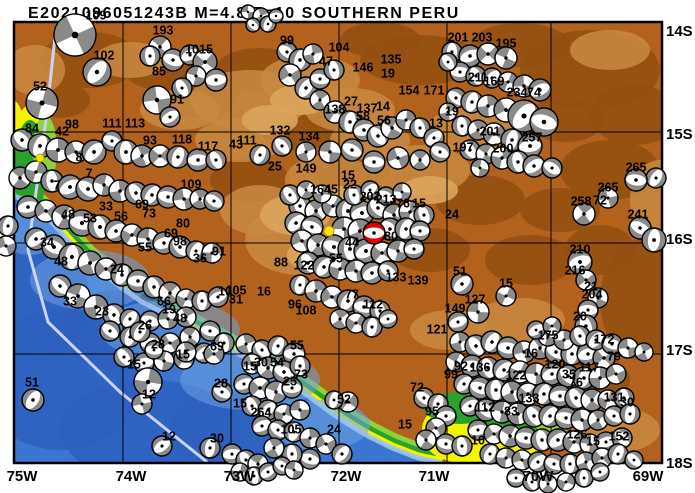 The height and width of the screenshot is (493, 695). What do you see at coordinates (374, 233) in the screenshot?
I see `highlighted-event-ball` at bounding box center [374, 233].